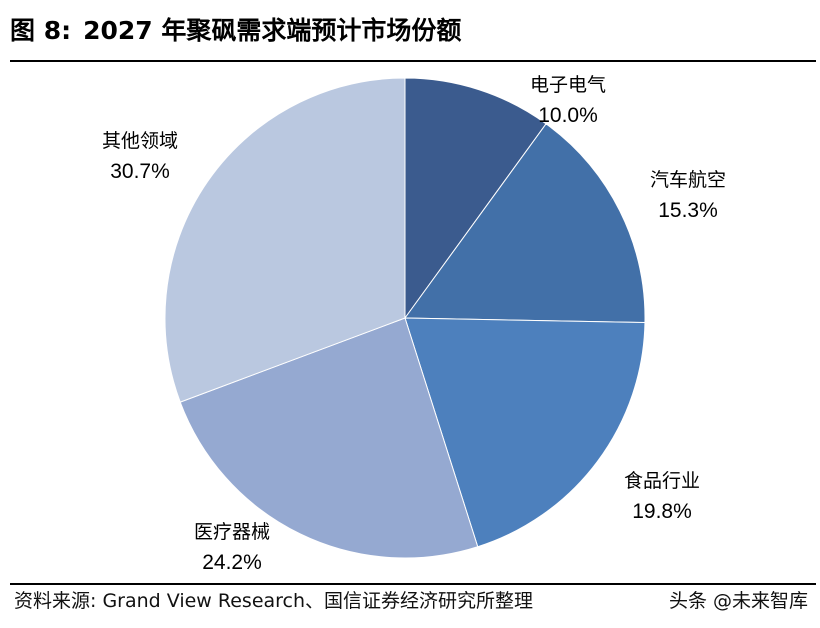 Image resolution: width=820 pixels, height=628 pixels. Describe the element at coordinates (272, 30) in the screenshot. I see `figure-title: 2027 年聚砜需求端预计市场份额` at that location.